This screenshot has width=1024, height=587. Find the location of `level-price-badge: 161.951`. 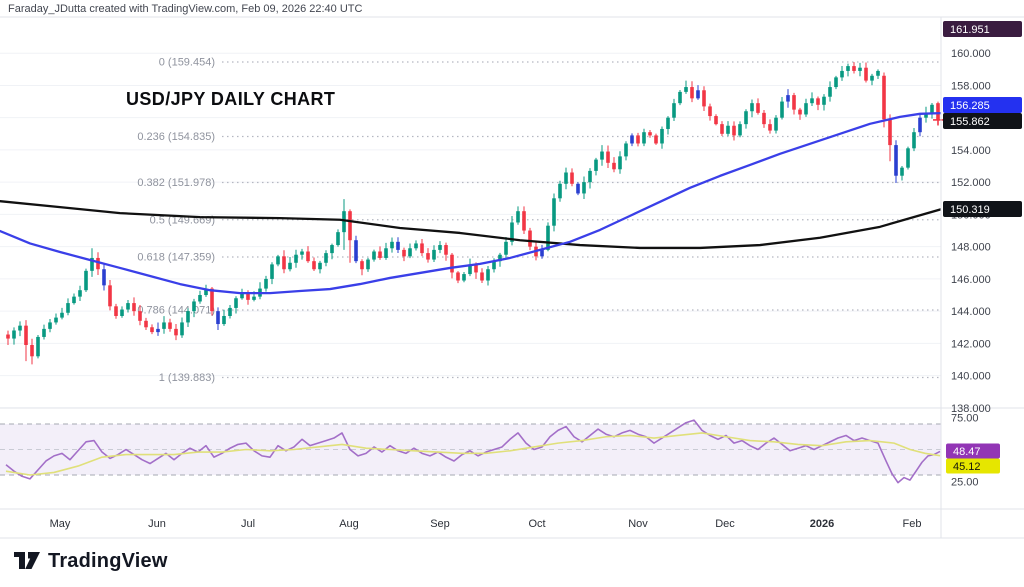

level-price-badge: 161.951 is located at coordinates (982, 29).